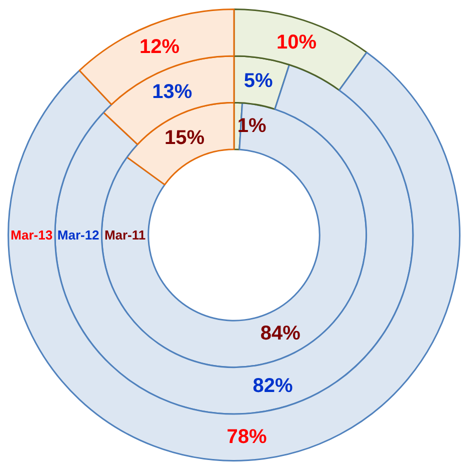  I want to click on data-label: 15%, so click(184, 137).